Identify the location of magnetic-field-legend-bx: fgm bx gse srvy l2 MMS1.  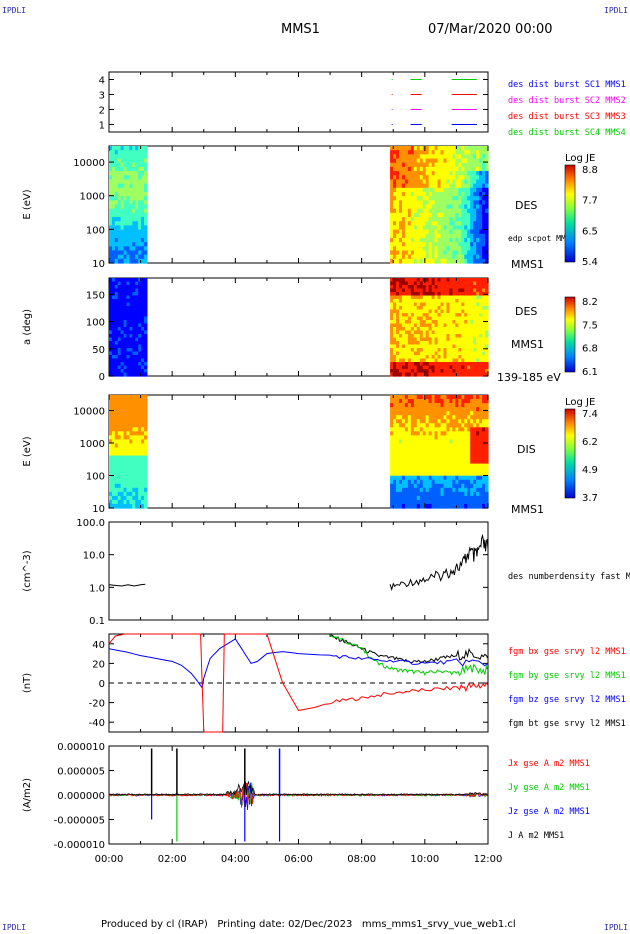
(567, 652).